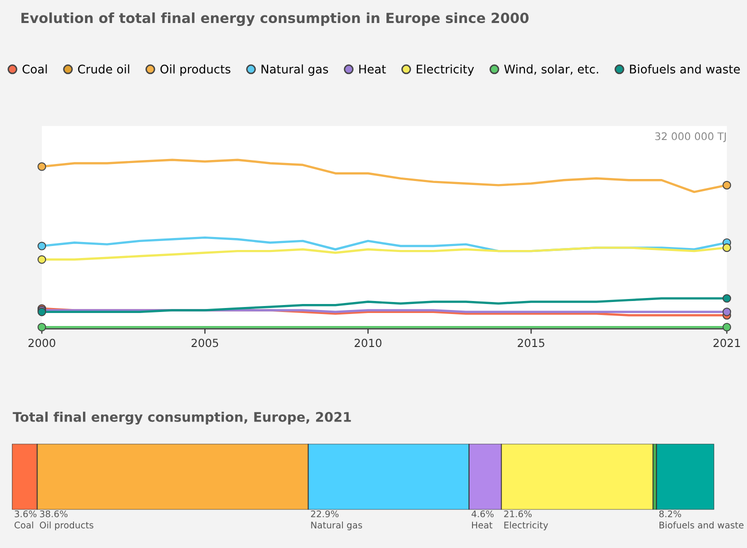  Describe the element at coordinates (727, 343) in the screenshot. I see `x-tick-label: 2021` at that location.